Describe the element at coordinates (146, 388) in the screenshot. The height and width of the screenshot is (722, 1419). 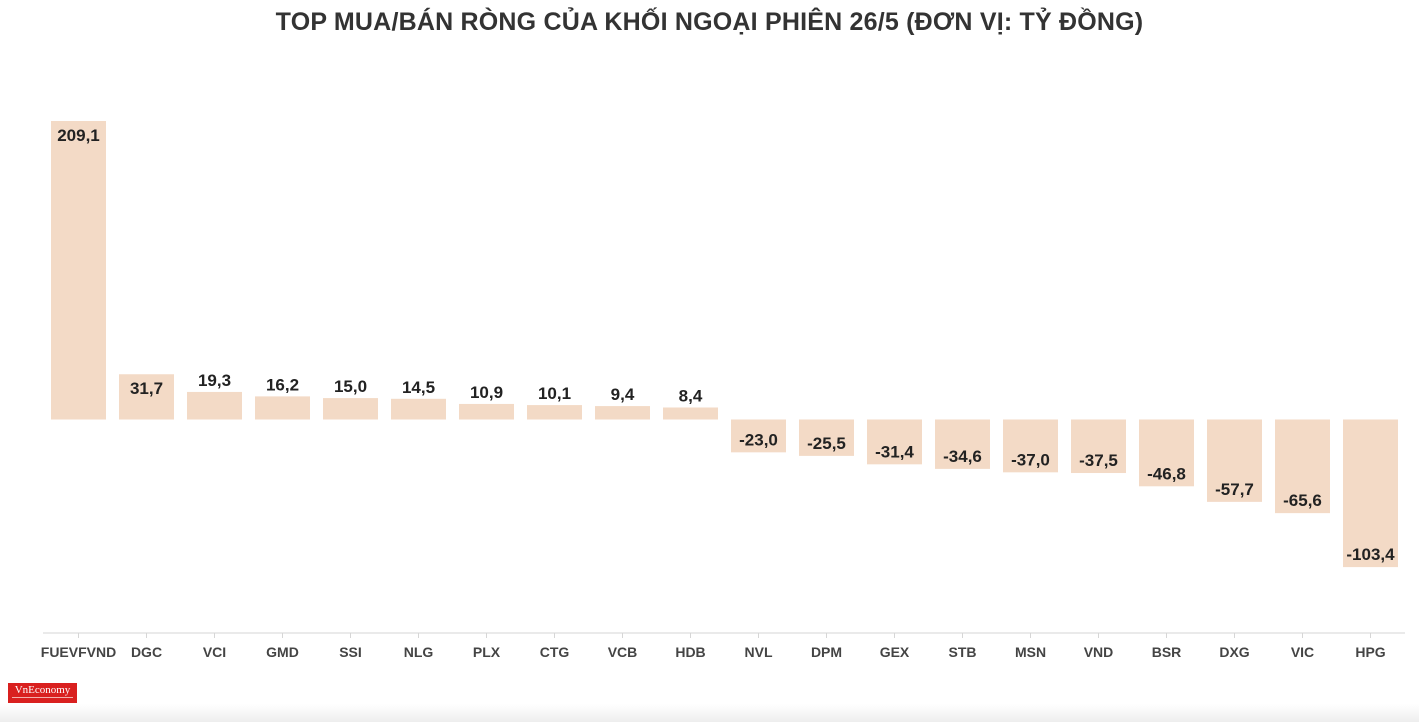
I see `value-label-dgc: 31,7` at that location.